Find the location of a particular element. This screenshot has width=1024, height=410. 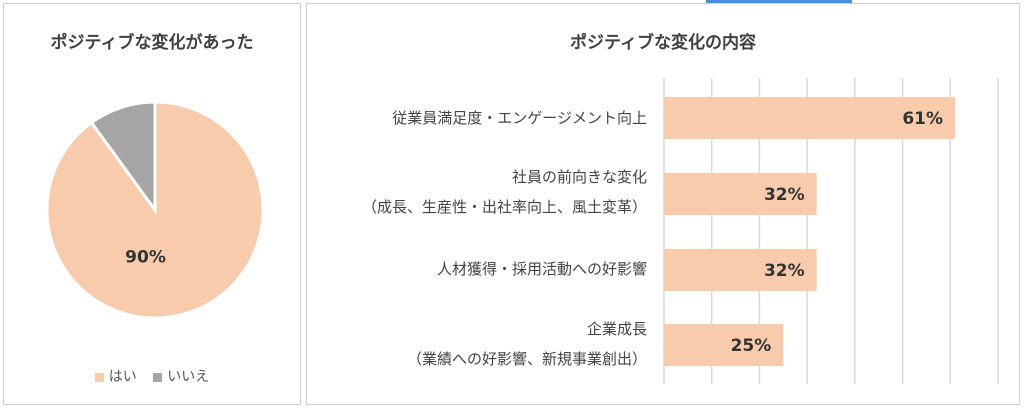

pie-chart-title: ポジティブな変化があった is located at coordinates (152, 43).